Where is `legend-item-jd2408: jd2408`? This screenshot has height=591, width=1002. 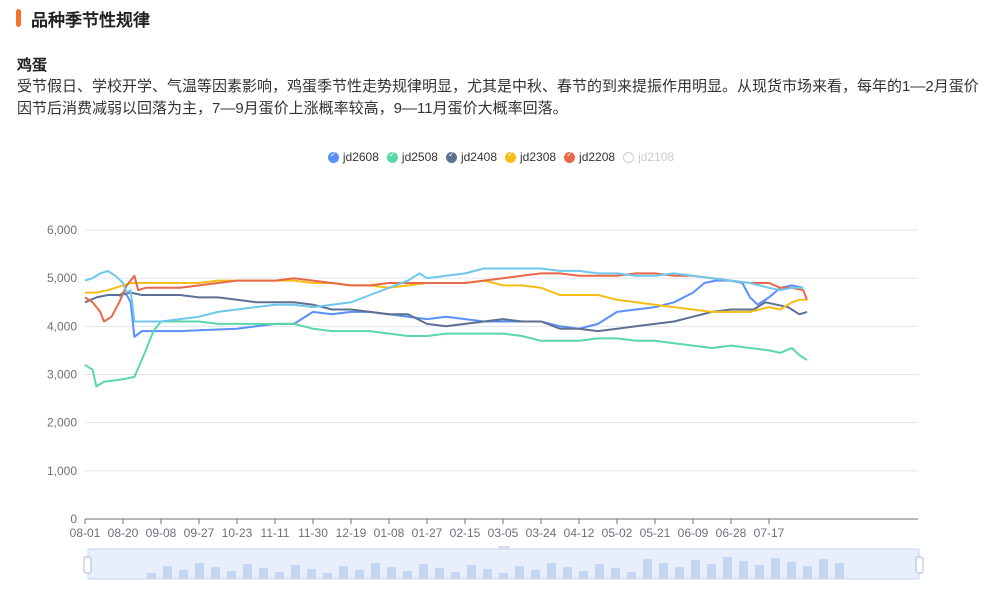
legend-item-jd2408: jd2408 is located at coordinates (471, 157).